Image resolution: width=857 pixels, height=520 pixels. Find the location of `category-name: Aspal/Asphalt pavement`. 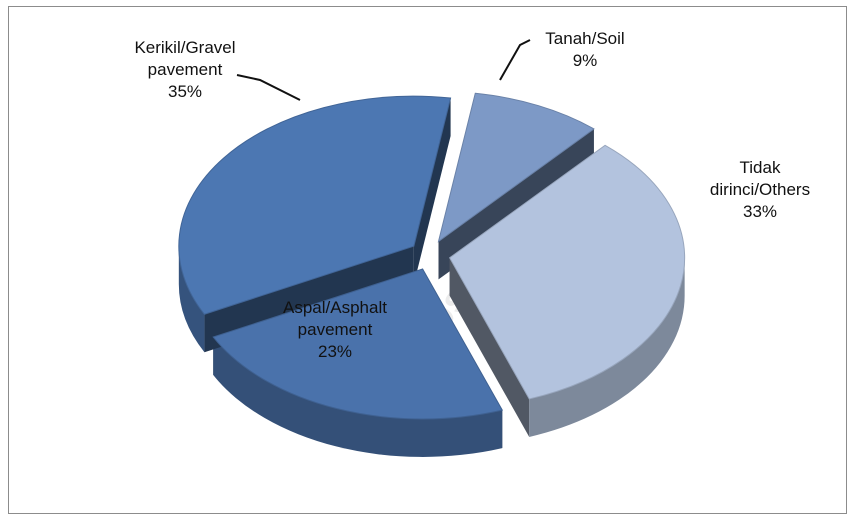

category-name: Aspal/Asphalt pavement is located at coordinates (335, 318).